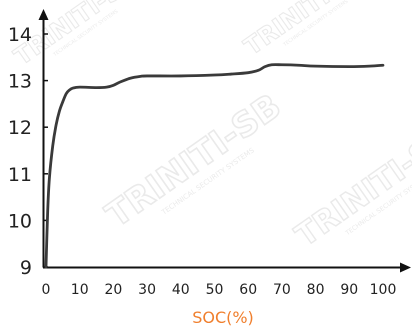  Describe the element at coordinates (20, 82) in the screenshot. I see `y-tick-label: 13` at that location.